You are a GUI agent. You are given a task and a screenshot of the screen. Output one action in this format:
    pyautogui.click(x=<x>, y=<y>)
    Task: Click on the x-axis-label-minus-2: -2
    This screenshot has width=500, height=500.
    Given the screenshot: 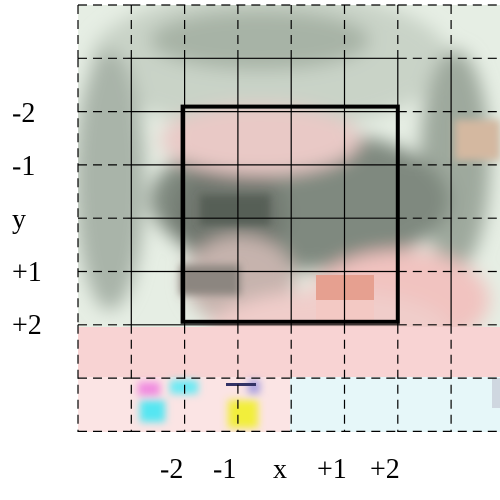 What is the action you would take?
    pyautogui.click(x=172, y=469)
    